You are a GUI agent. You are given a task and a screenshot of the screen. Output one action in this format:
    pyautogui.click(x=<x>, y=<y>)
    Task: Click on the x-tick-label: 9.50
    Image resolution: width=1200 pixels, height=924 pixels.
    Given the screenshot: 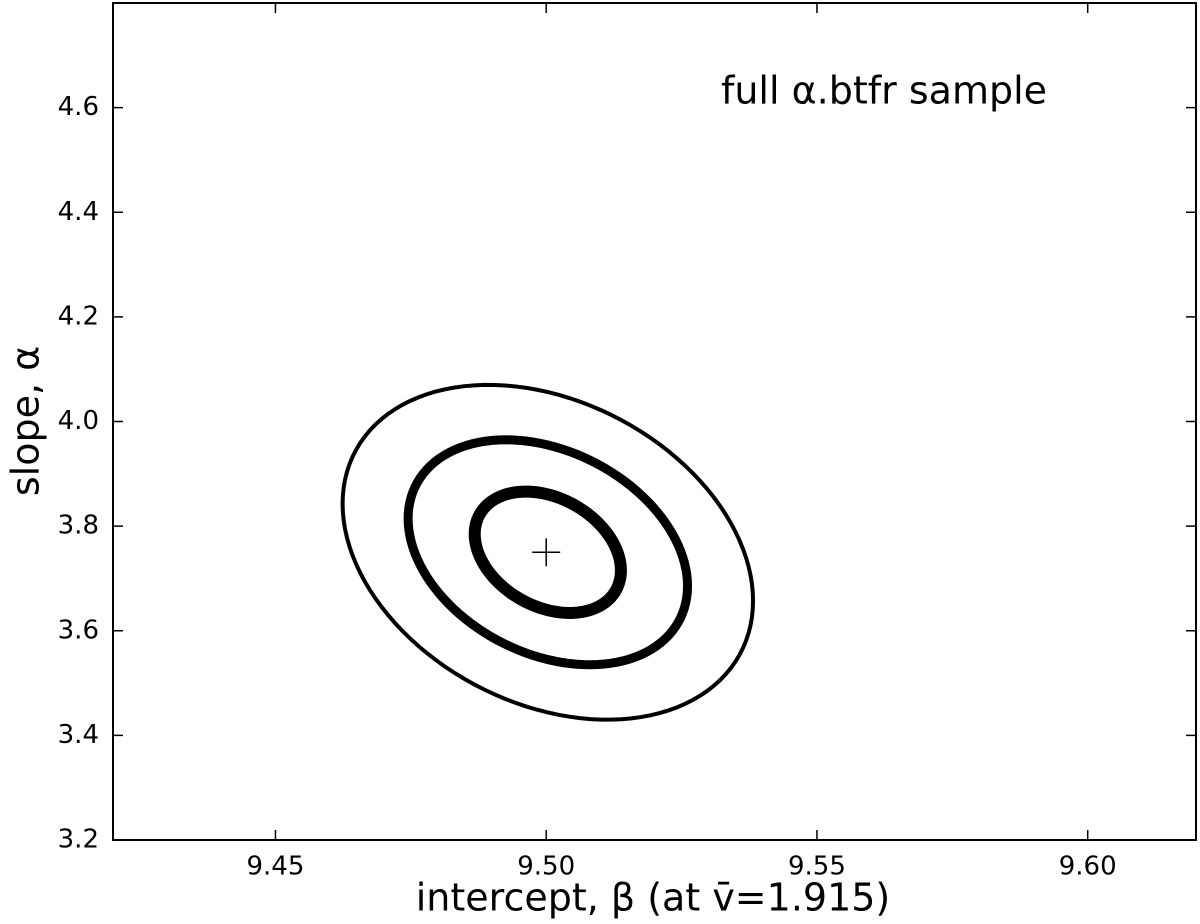 What is the action you would take?
    pyautogui.click(x=546, y=867)
    